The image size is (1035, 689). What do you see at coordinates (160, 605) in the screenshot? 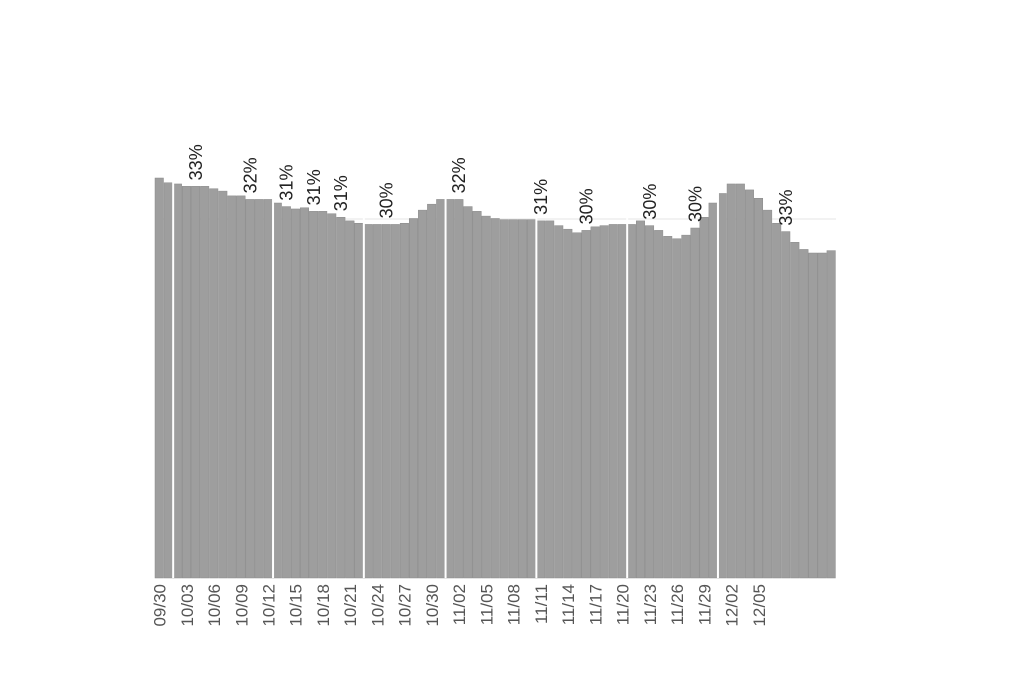
I see `x-tick-label: 09/30` at bounding box center [160, 605].